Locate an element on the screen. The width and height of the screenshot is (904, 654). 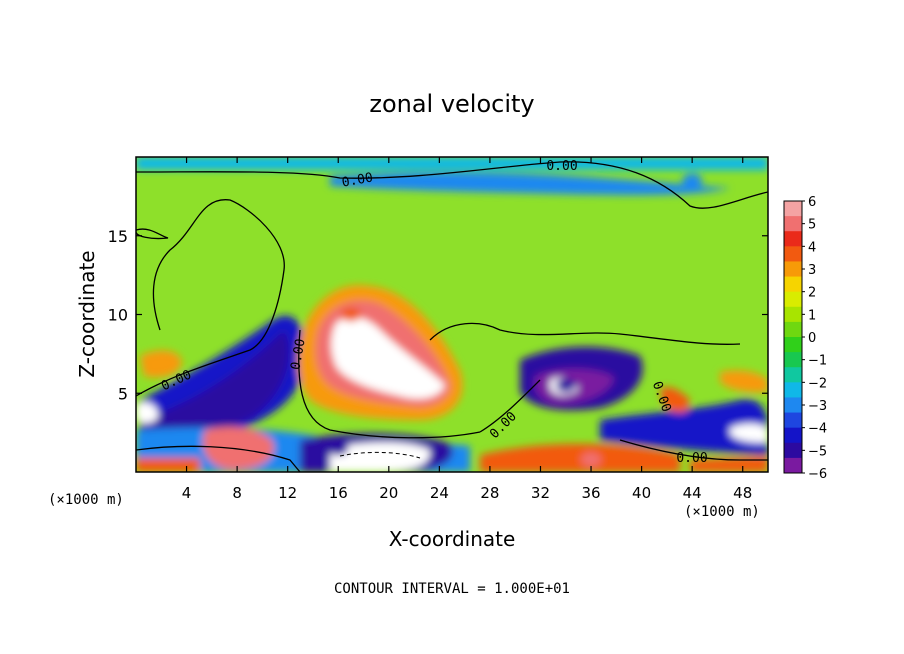
contour-interval-note: CONTOUR INTERVAL = 1.000E+01 is located at coordinates (452, 589).